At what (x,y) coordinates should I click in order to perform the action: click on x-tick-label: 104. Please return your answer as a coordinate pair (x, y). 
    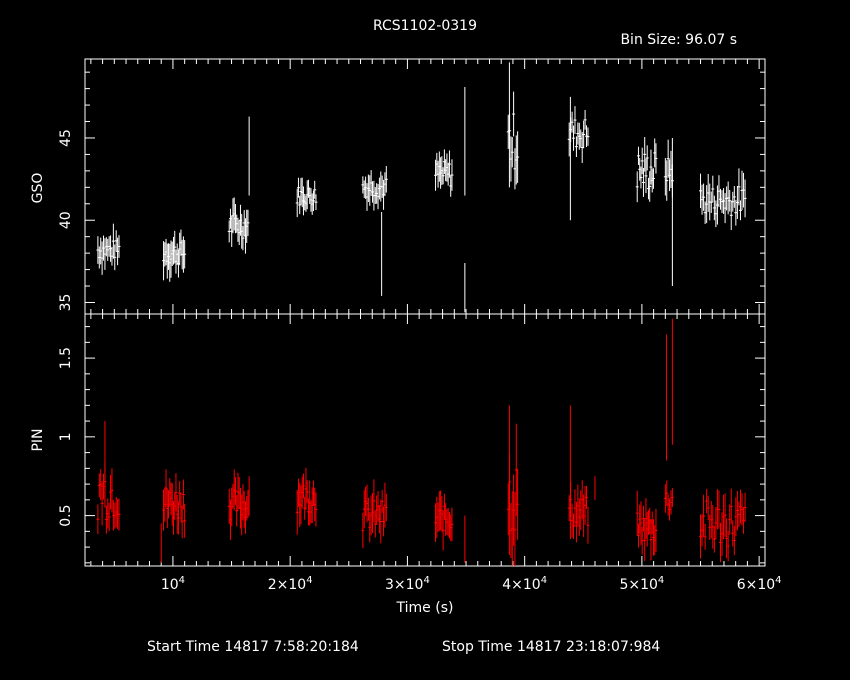
    Looking at the image, I should click on (173, 584).